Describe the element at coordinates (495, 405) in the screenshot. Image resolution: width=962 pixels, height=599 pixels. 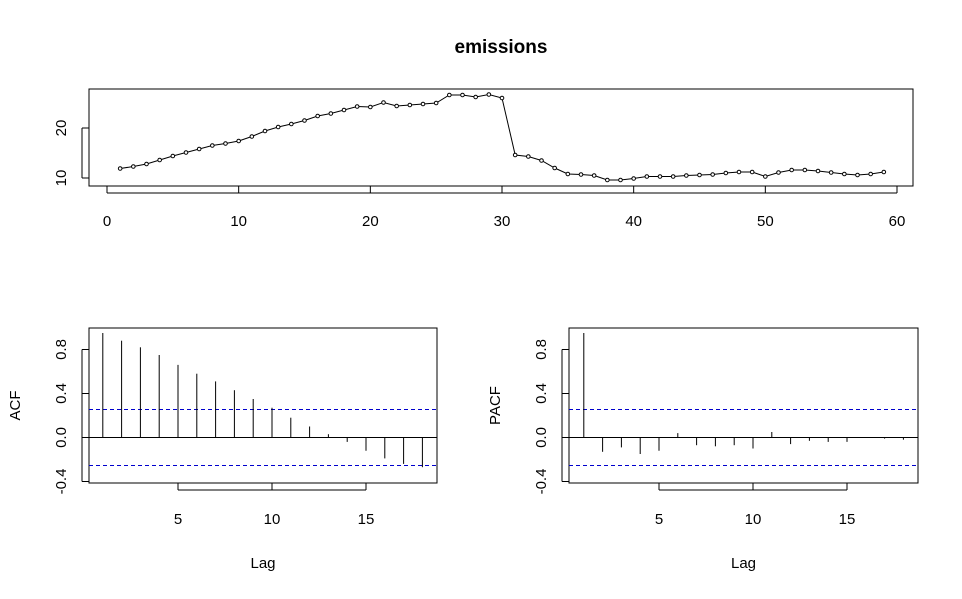
I see `y-axis-label: PACF` at that location.